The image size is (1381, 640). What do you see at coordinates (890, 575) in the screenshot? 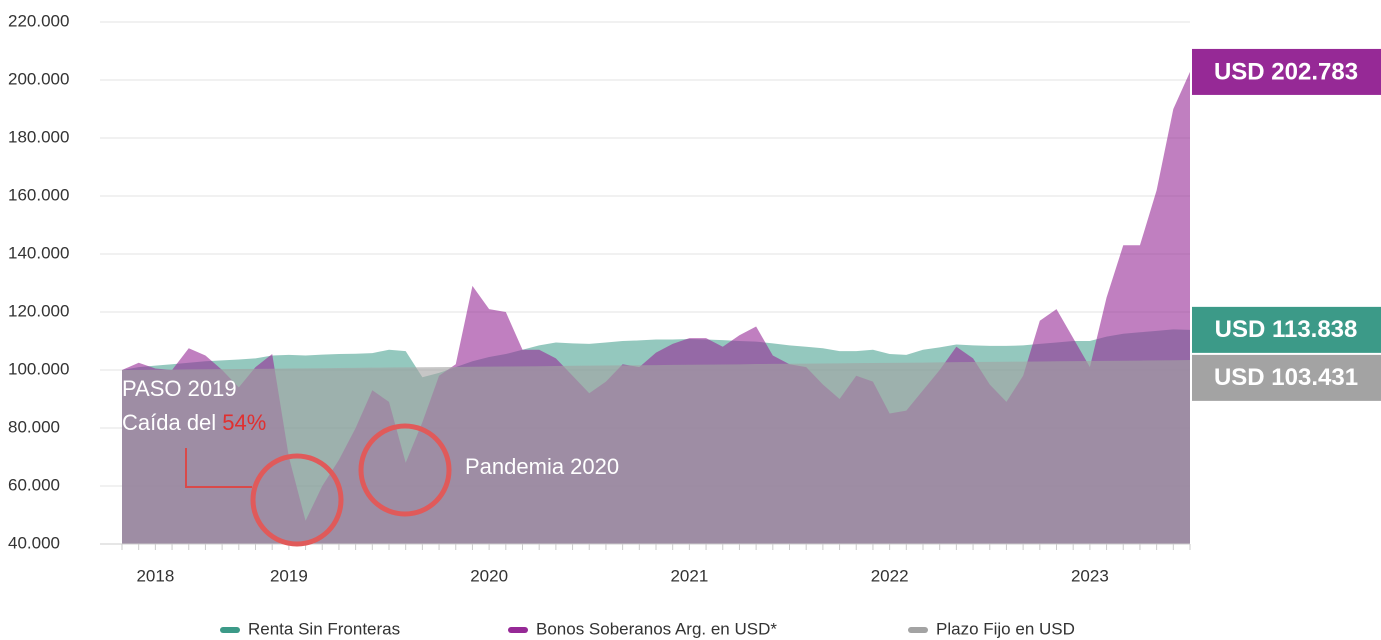
I see `x-tick-label: 2022` at bounding box center [890, 575].